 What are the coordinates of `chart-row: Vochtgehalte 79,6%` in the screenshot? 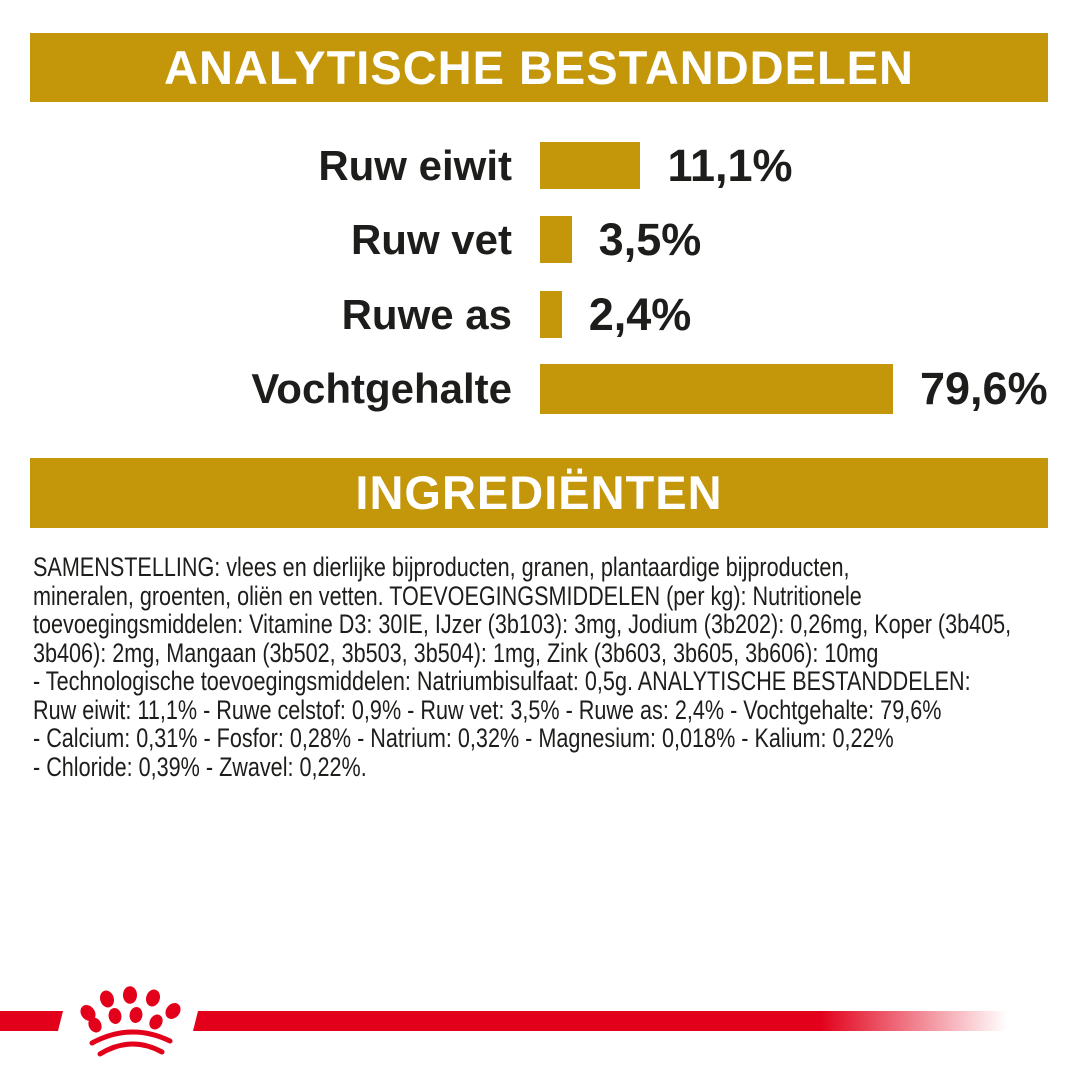 It's located at (540, 388).